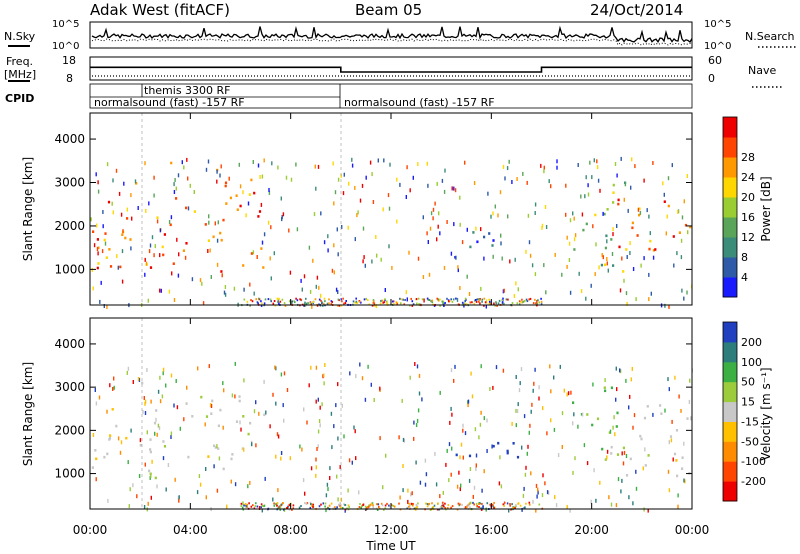 Image resolution: width=800 pixels, height=554 pixels. What do you see at coordinates (751, 362) in the screenshot?
I see `velocity-colorbar-tick: 100` at bounding box center [751, 362].